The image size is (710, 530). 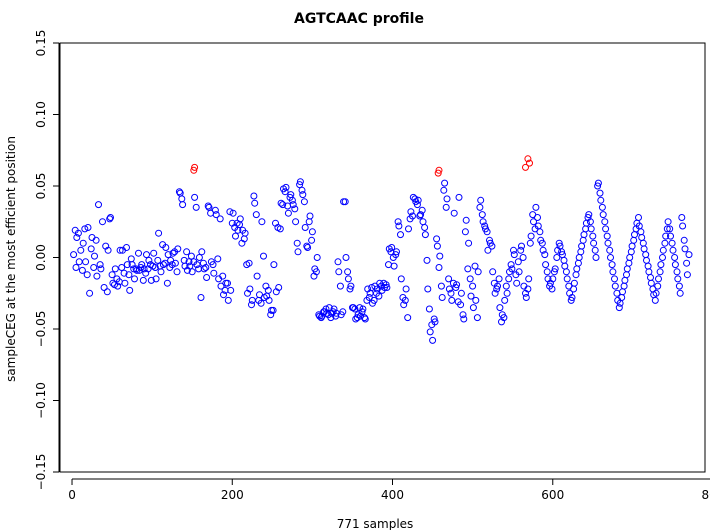 What do you see at coordinates (47, 260) in the screenshot?
I see `y-axis: −0.15 −0.10 −0.05 0.00 0.05 0.10 0.15` at bounding box center [47, 260].